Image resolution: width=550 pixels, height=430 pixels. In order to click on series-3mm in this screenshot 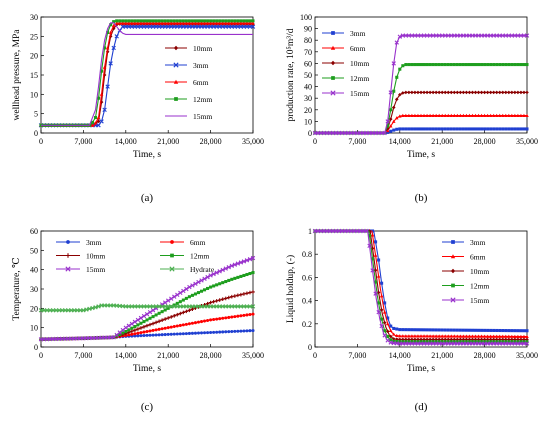, I will do `click(421, 281)`.